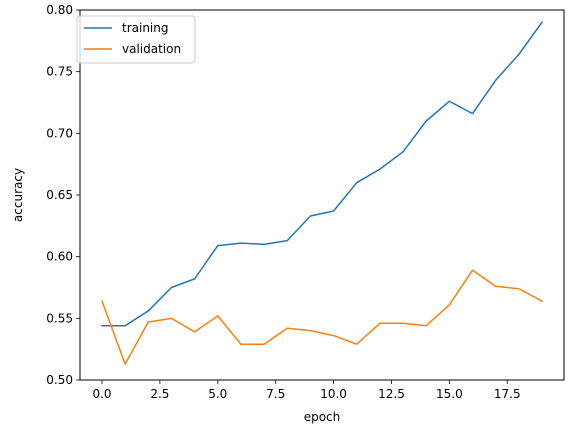 This screenshot has width=576, height=433. Describe the element at coordinates (59, 10) in the screenshot. I see `y-tick-label: 0.80` at that location.